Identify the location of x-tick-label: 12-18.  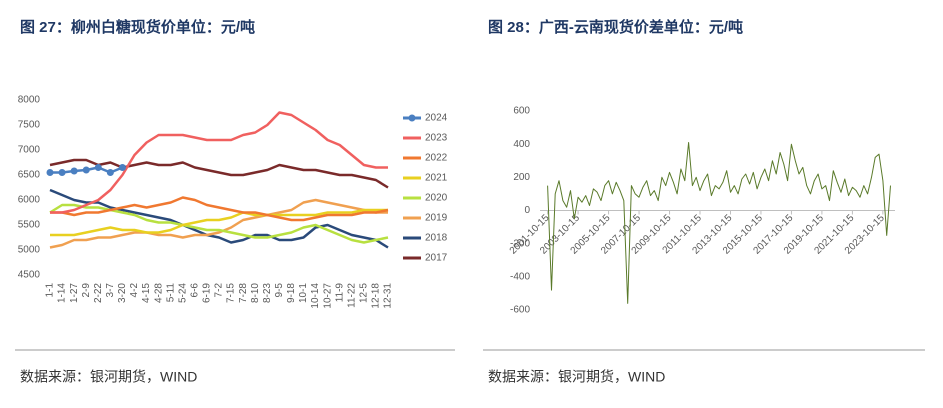
(376, 296).